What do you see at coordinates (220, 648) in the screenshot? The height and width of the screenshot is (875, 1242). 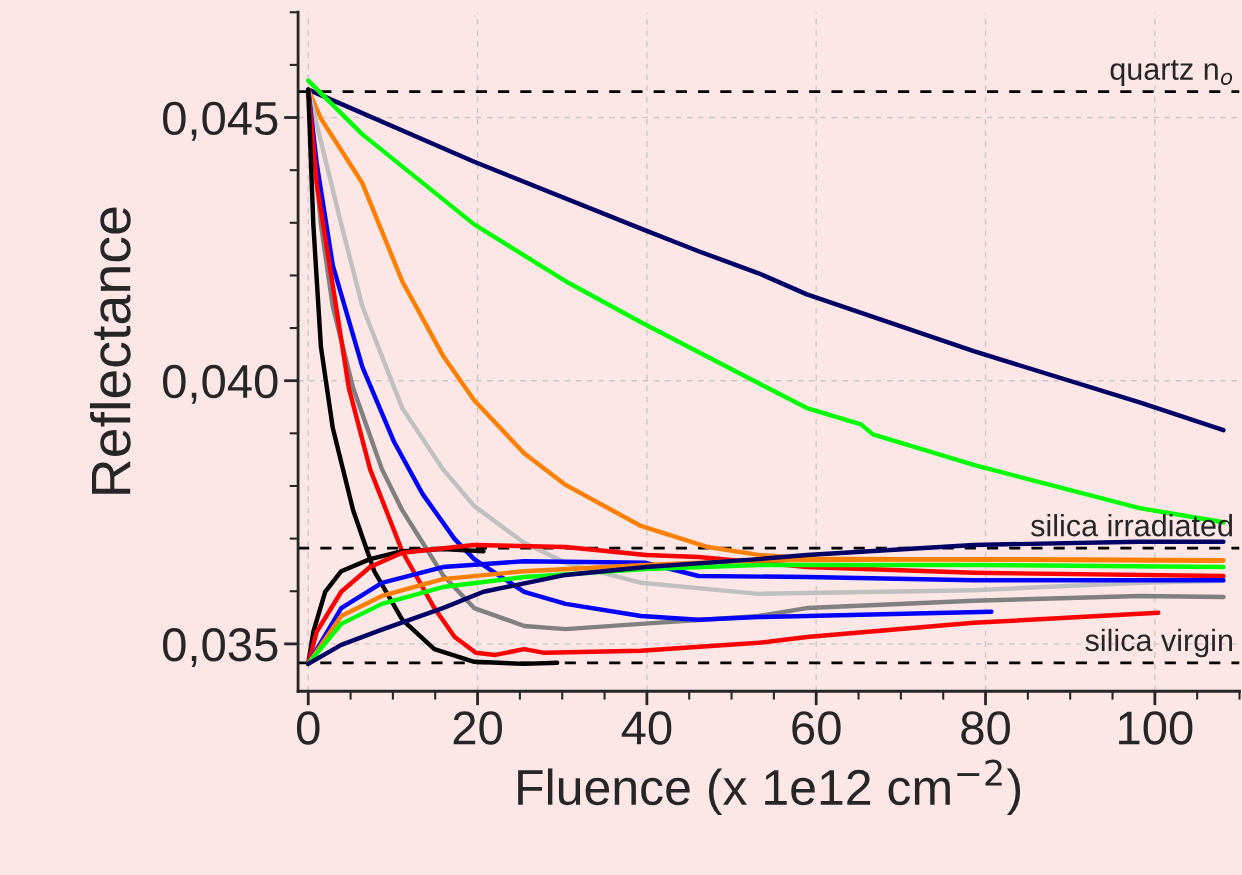 I see `y-tick-label: 0,035` at bounding box center [220, 648].